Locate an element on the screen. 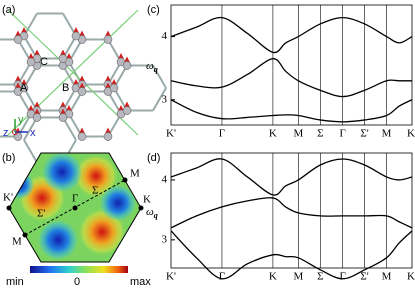 The image size is (415, 289). point-label: Σ is located at coordinates (95, 191).